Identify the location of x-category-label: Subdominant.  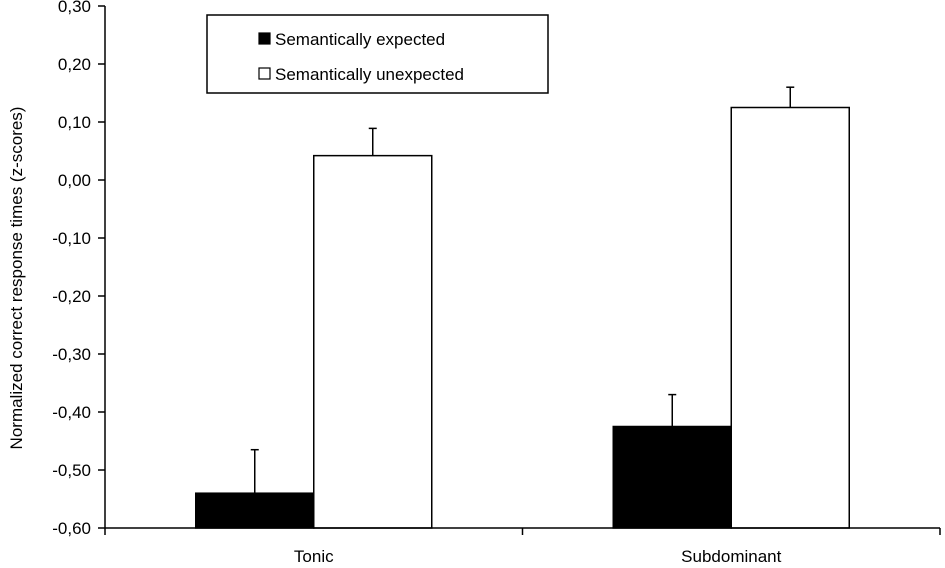
(731, 556).